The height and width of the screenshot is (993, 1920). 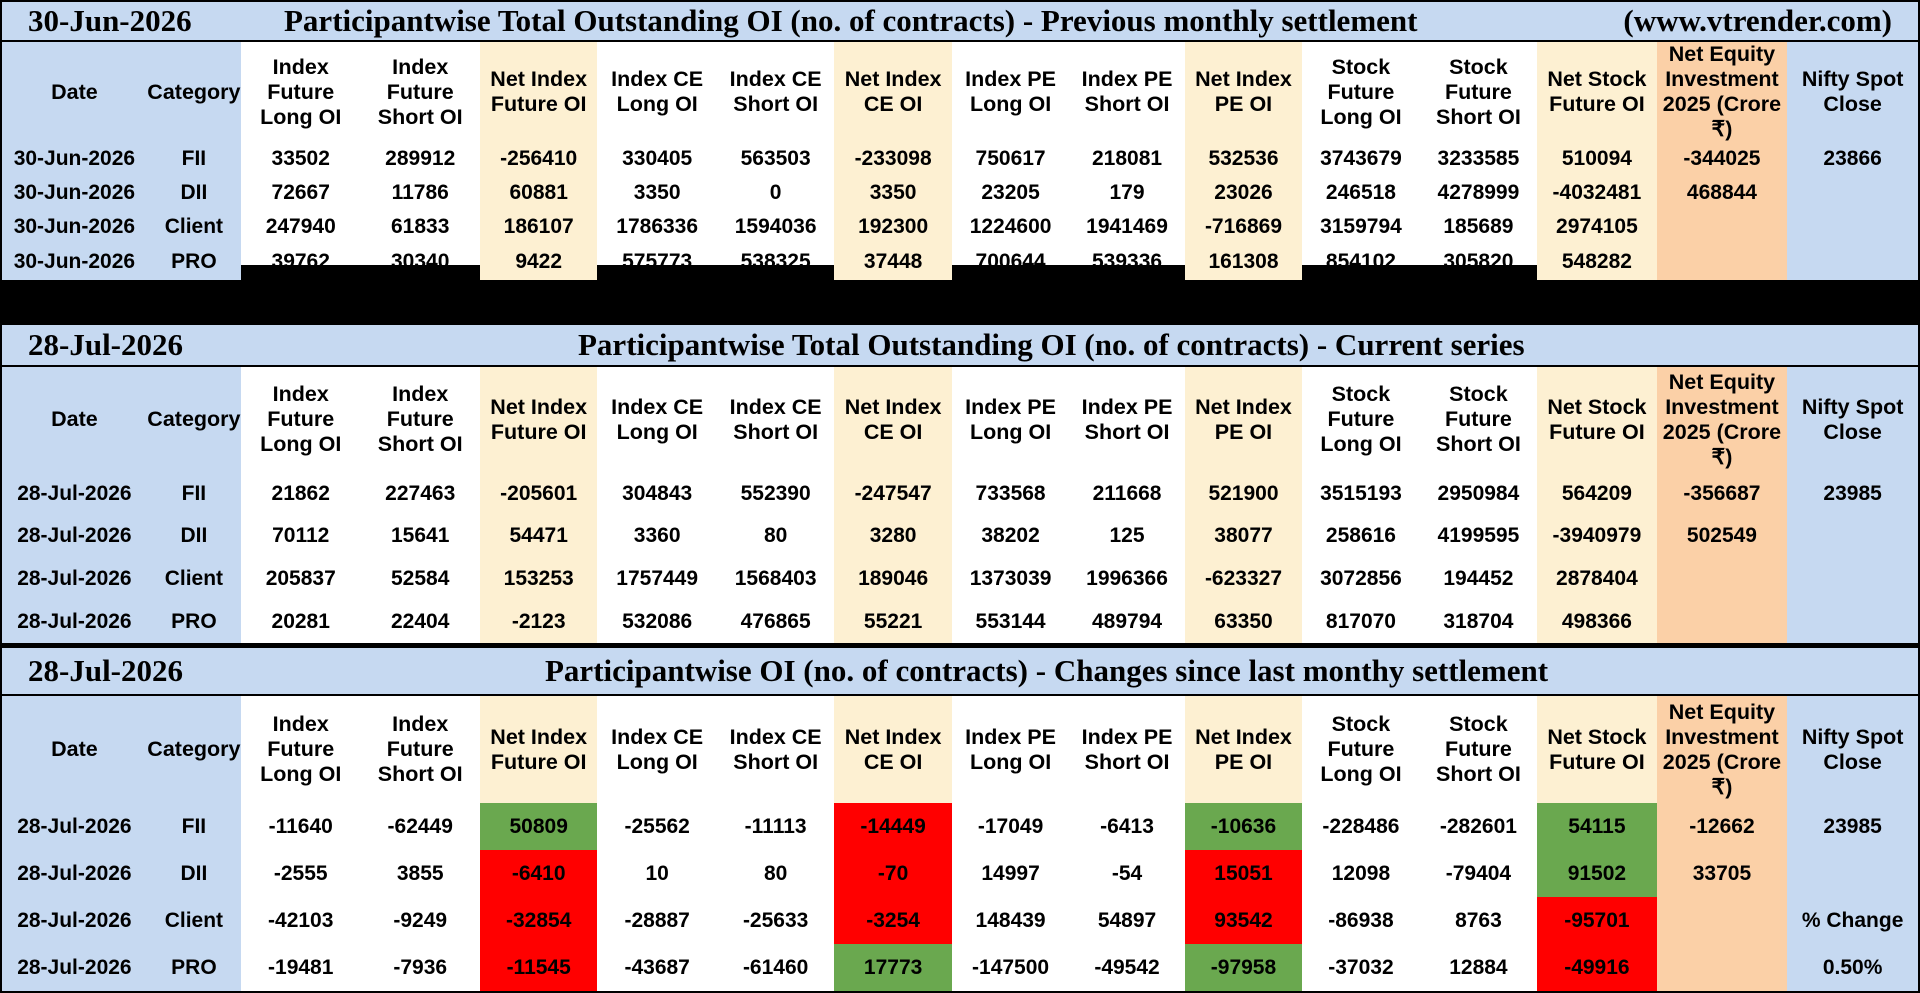 What do you see at coordinates (300, 226) in the screenshot?
I see `cell-ifl: 247940` at bounding box center [300, 226].